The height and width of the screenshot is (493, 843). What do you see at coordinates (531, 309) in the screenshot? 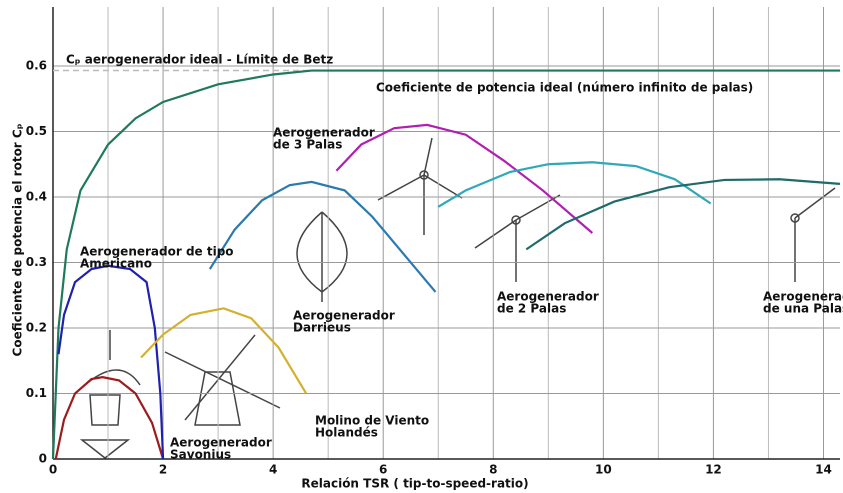
I see `annotation: de 2 Palas` at bounding box center [531, 309].